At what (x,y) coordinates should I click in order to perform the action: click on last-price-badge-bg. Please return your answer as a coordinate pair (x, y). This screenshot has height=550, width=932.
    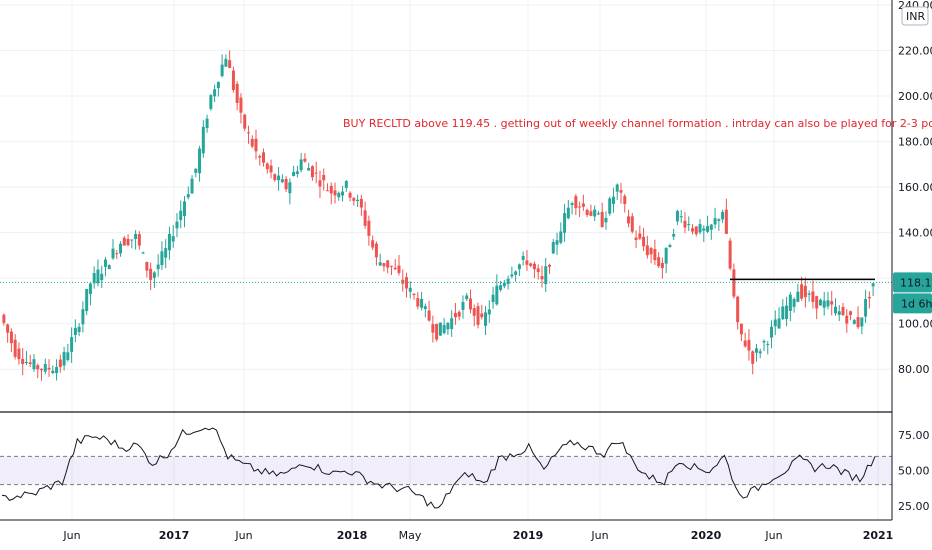
    Looking at the image, I should click on (912, 282).